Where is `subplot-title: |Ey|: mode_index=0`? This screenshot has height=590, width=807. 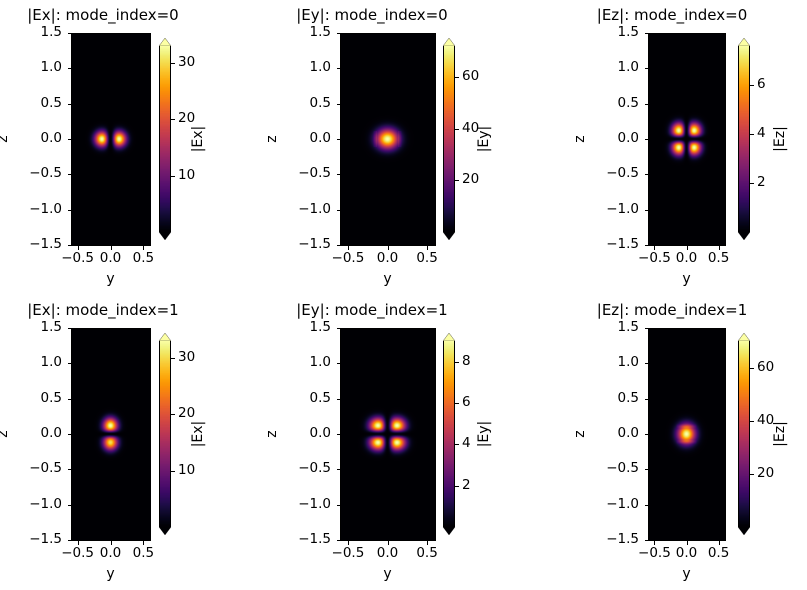 subplot-title: |Ey|: mode_index=0 is located at coordinates (372, 15).